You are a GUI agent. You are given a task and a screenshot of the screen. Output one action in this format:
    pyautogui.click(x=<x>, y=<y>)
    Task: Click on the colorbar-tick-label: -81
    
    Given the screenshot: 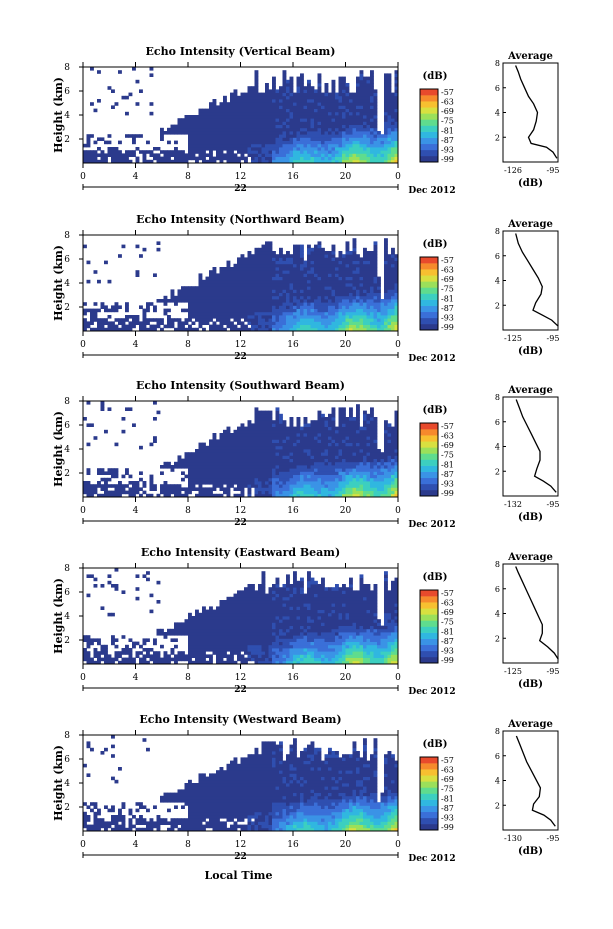 What is the action you would take?
    pyautogui.click(x=447, y=298)
    